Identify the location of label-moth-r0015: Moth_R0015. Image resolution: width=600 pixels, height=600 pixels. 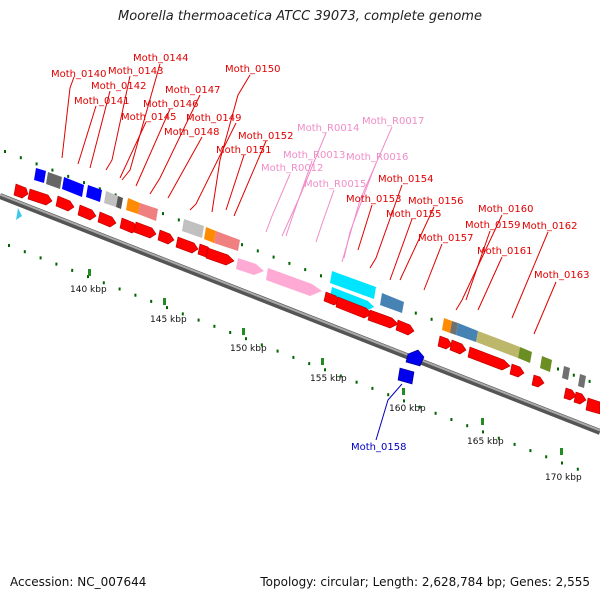
(335, 184).